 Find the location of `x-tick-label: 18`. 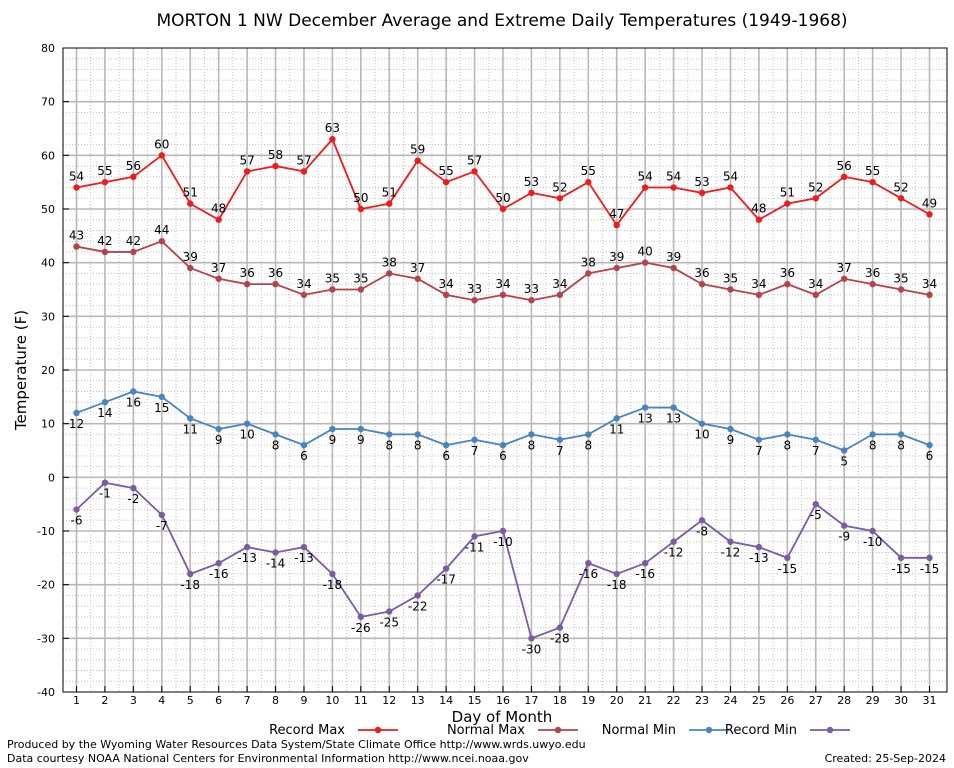

x-tick-label: 18 is located at coordinates (560, 700).